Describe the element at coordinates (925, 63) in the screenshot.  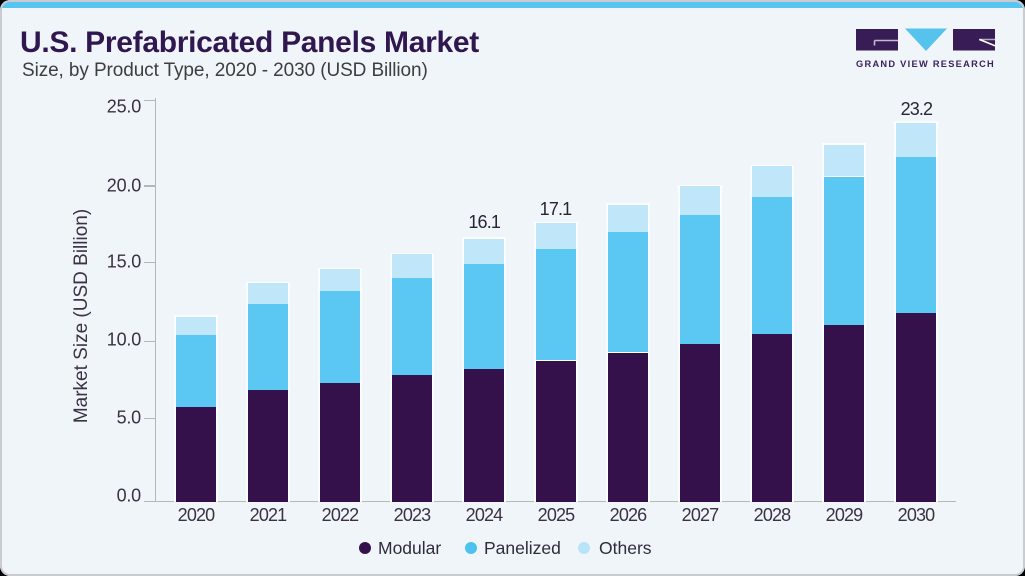
I see `svg-text: GRAND VIEW RESEARCH` at that location.